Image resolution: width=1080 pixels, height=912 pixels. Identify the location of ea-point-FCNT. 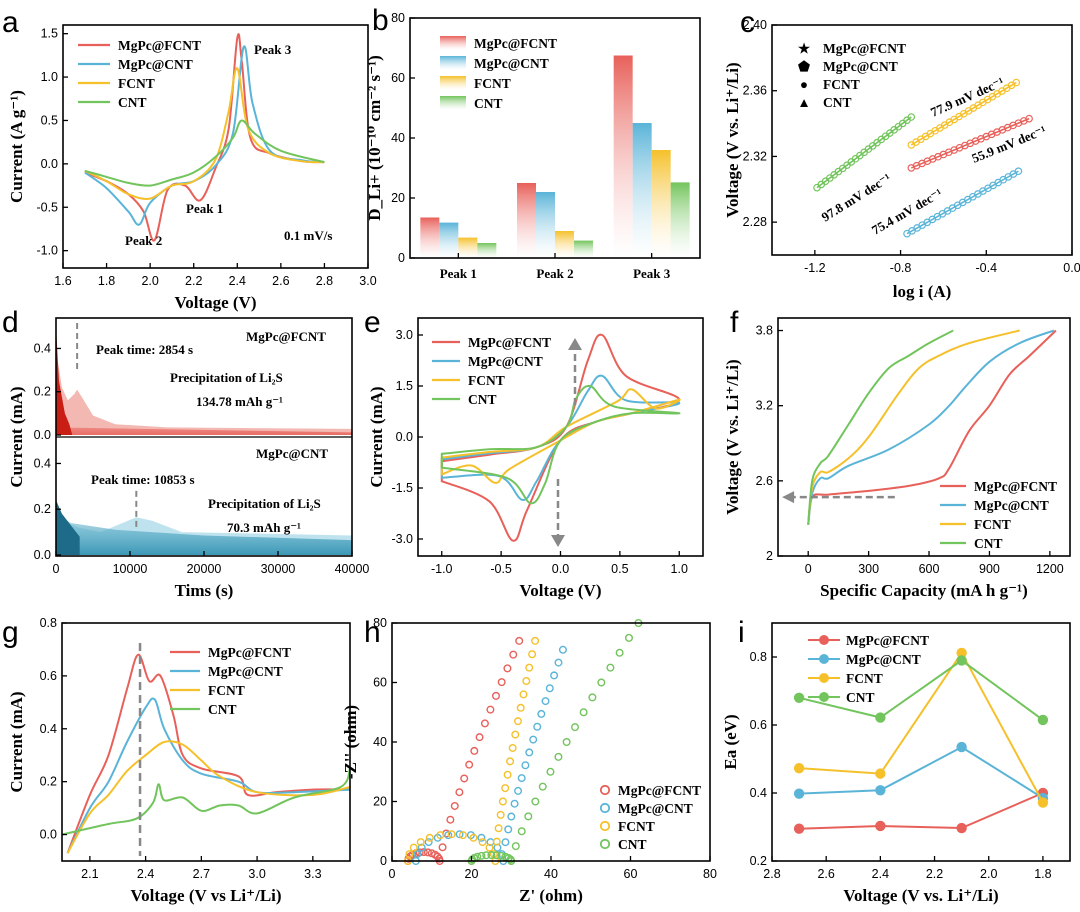
(880, 773).